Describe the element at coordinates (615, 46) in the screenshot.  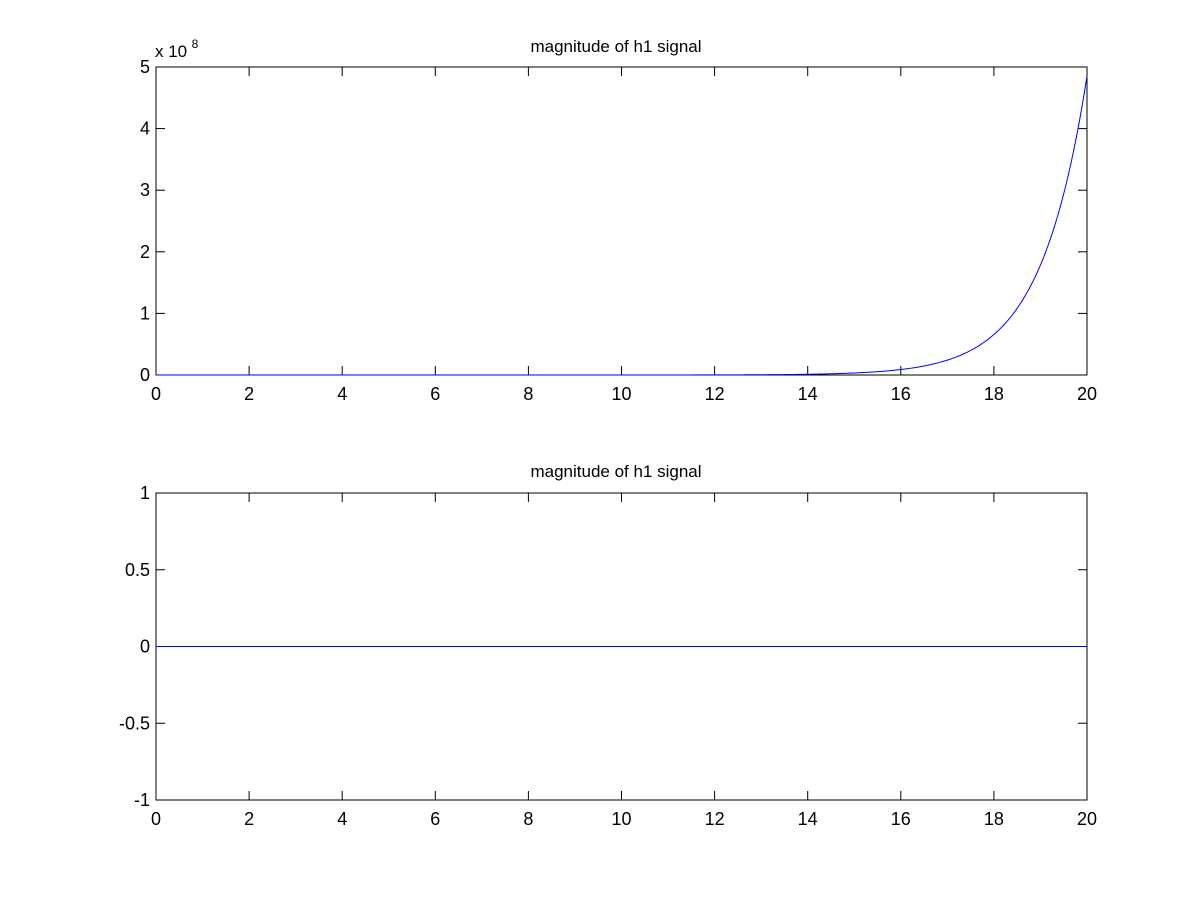
I see `top-plot-title: magnitude of h1 signal` at that location.